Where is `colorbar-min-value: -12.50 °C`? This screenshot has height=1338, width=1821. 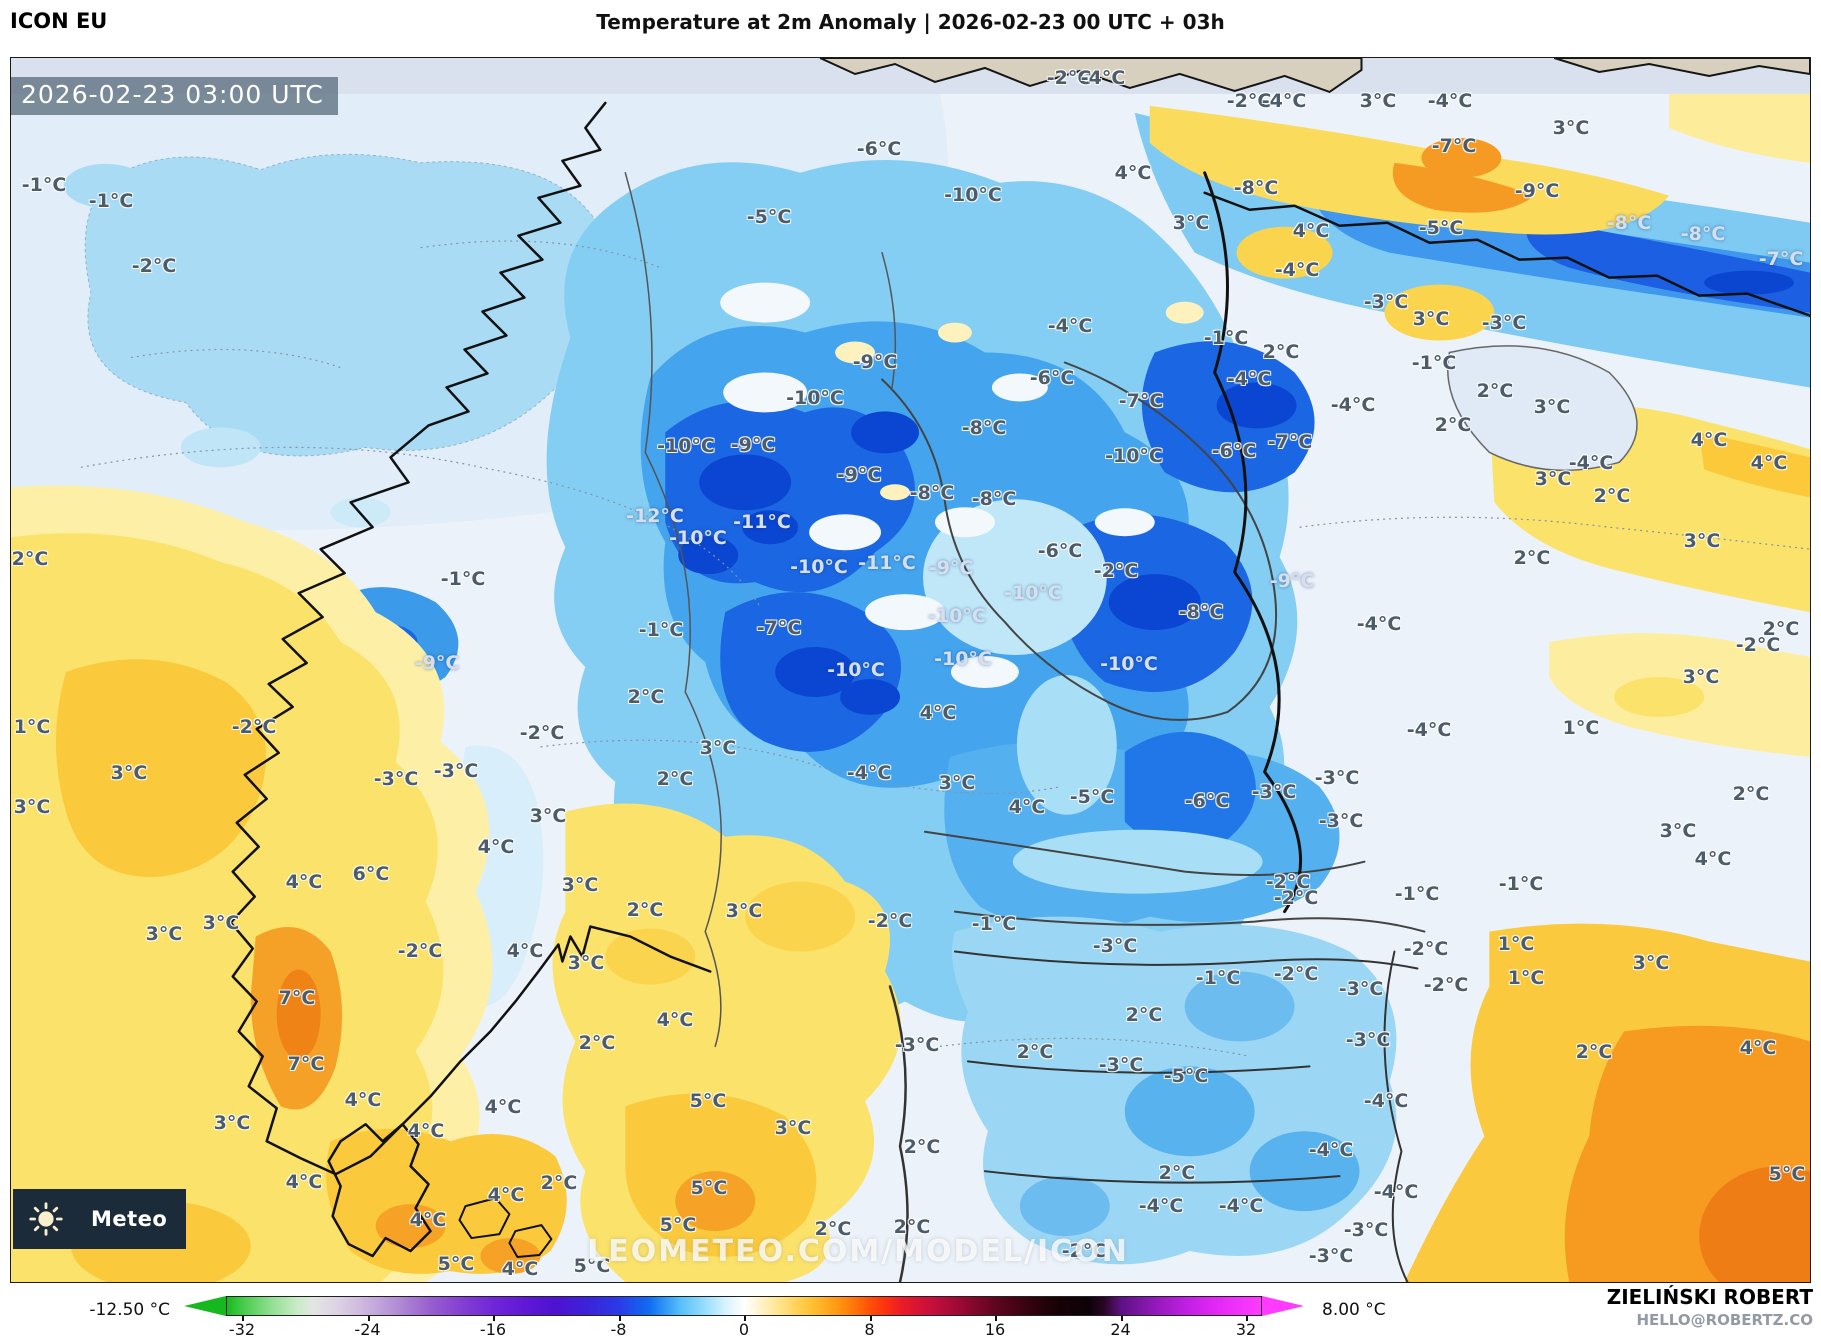
colorbar-min-value: -12.50 °C is located at coordinates (129, 1310).